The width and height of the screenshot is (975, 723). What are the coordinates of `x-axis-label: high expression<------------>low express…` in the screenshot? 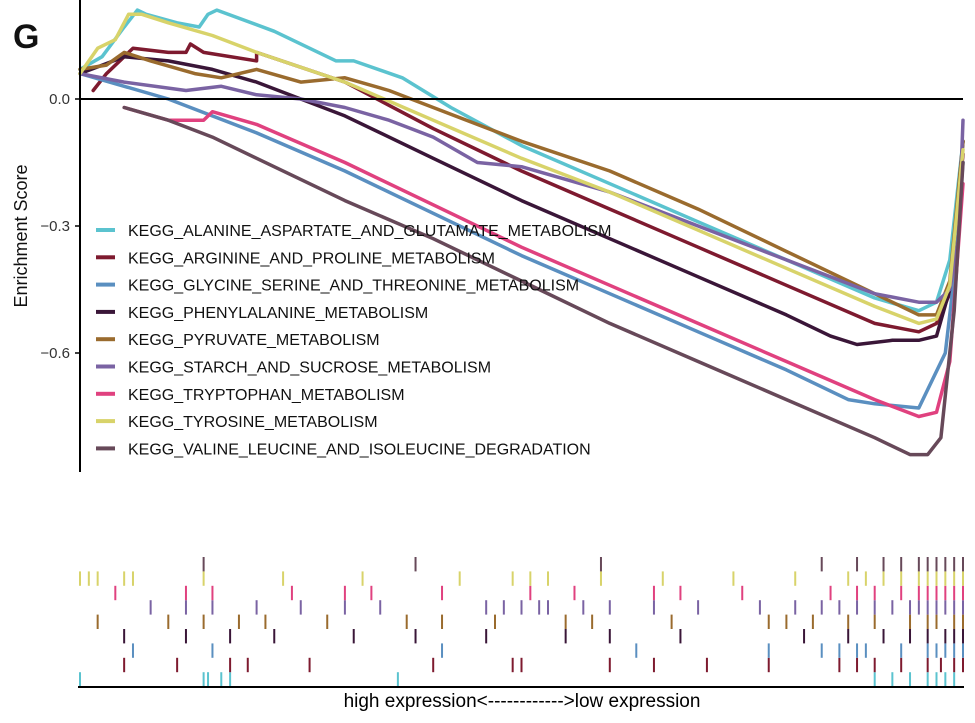 It's located at (522, 701).